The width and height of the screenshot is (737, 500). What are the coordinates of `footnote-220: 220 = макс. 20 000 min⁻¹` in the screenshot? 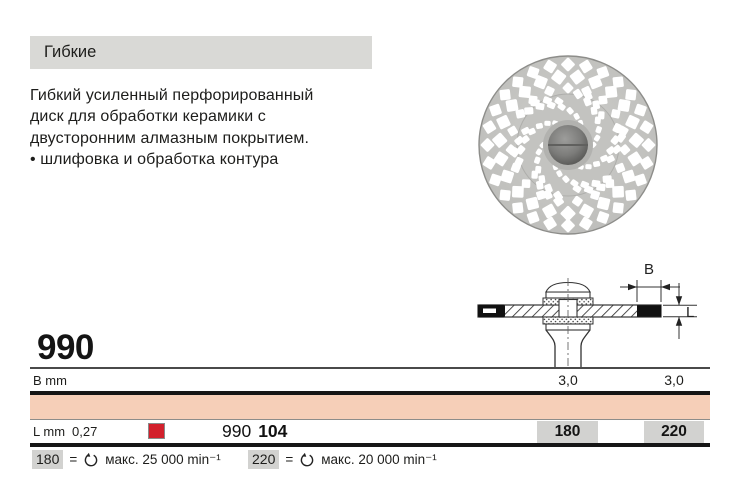 It's located at (342, 459).